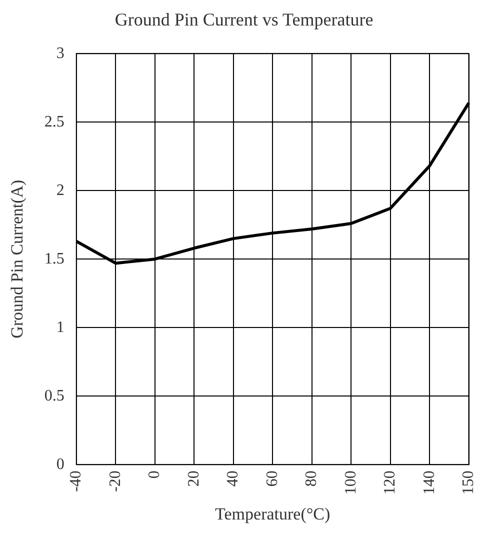 The height and width of the screenshot is (533, 494). What do you see at coordinates (17, 259) in the screenshot?
I see `y-axis-title: Ground Pin Current(A)` at bounding box center [17, 259].